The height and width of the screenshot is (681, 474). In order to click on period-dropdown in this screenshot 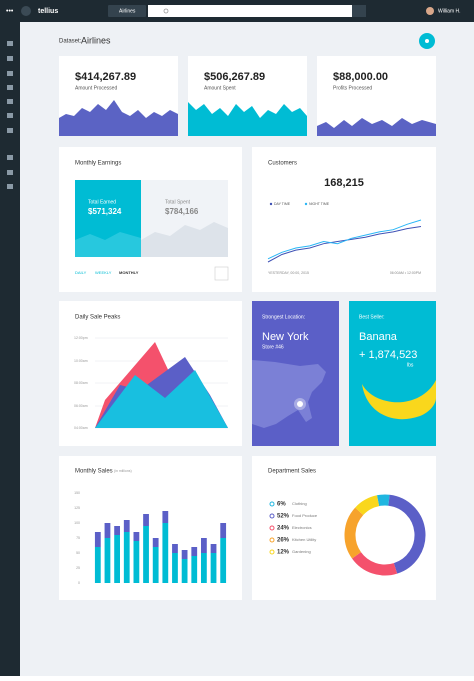, I will do `click(221, 273)`.